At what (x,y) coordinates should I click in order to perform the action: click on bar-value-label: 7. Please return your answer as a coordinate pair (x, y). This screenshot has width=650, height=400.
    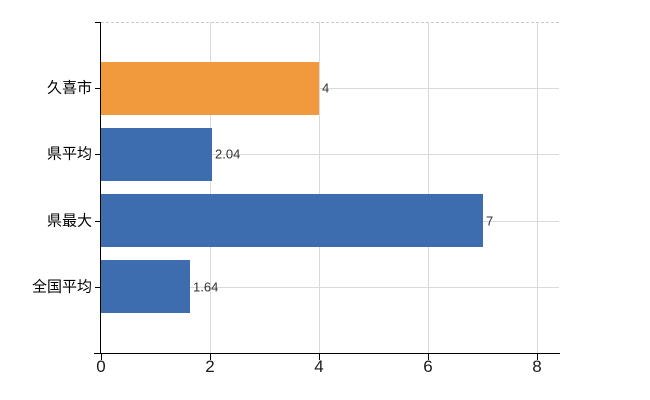
    Looking at the image, I should click on (490, 221).